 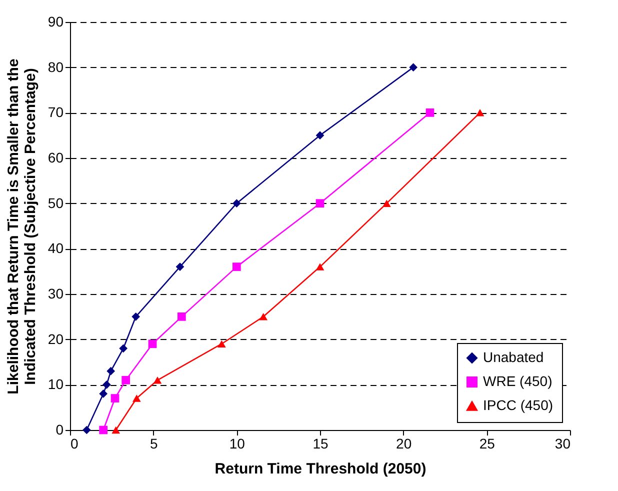 I want to click on x-tick-label: 10, so click(x=237, y=444).